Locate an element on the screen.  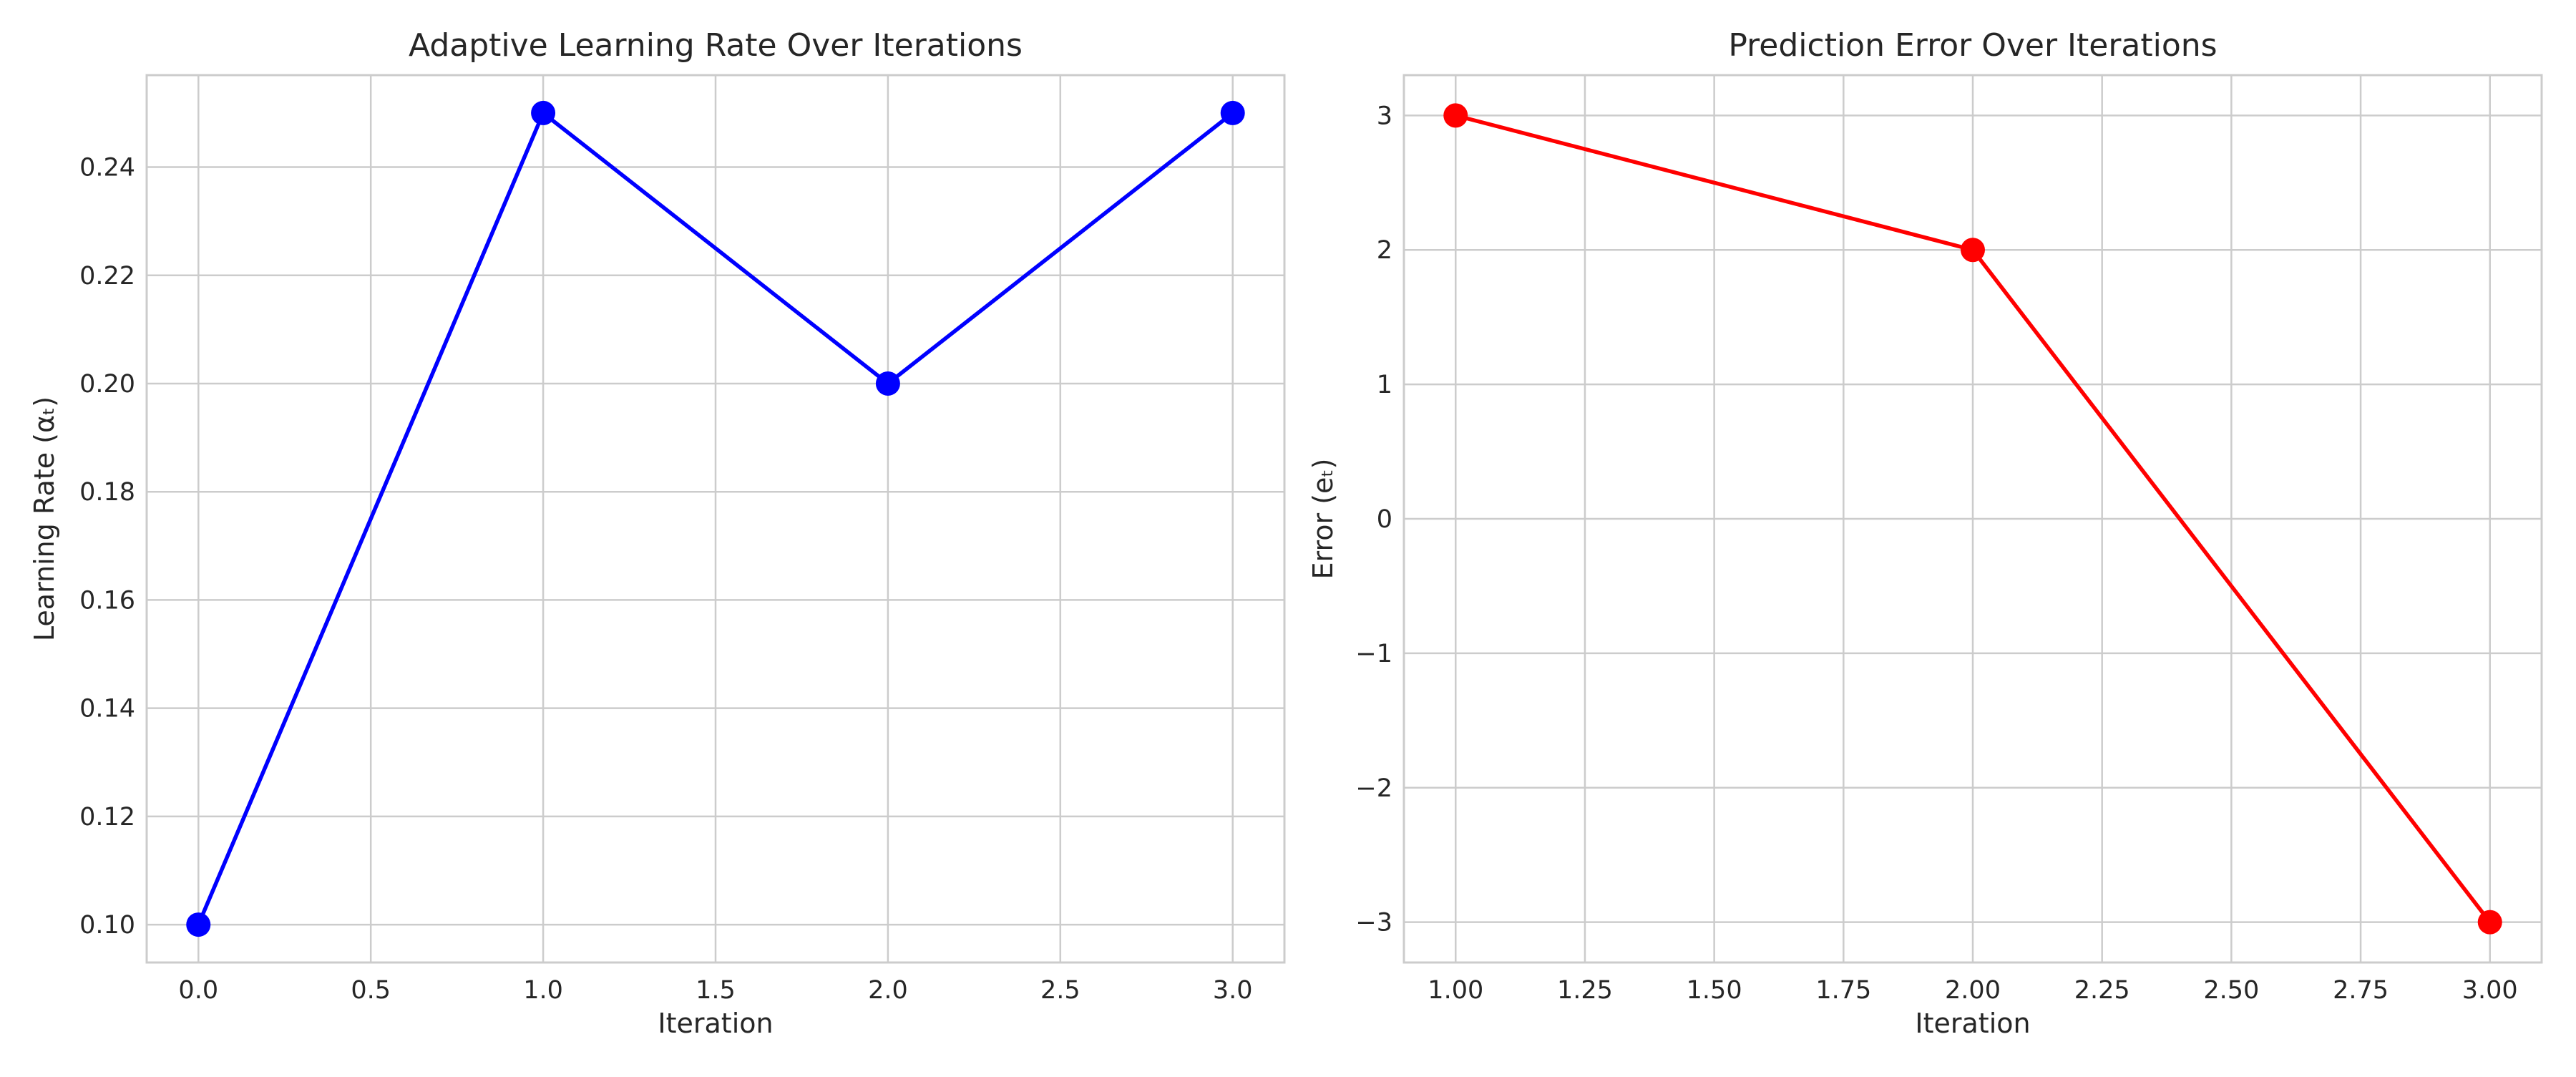
x-tick-label: 1.50 is located at coordinates (1714, 991).